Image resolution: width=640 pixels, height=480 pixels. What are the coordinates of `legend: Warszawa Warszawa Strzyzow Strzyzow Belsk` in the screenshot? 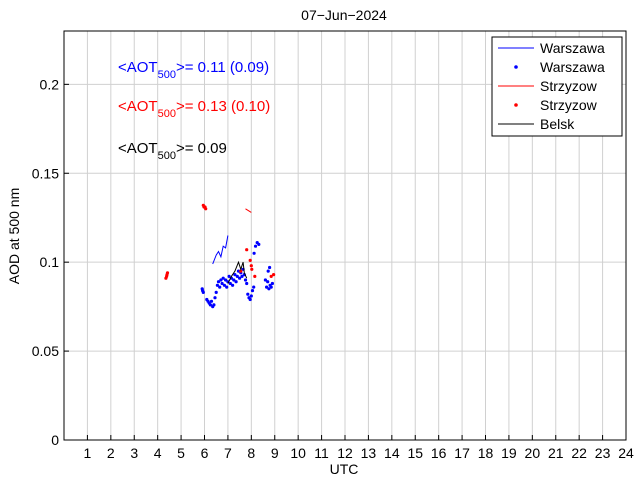 It's located at (557, 86).